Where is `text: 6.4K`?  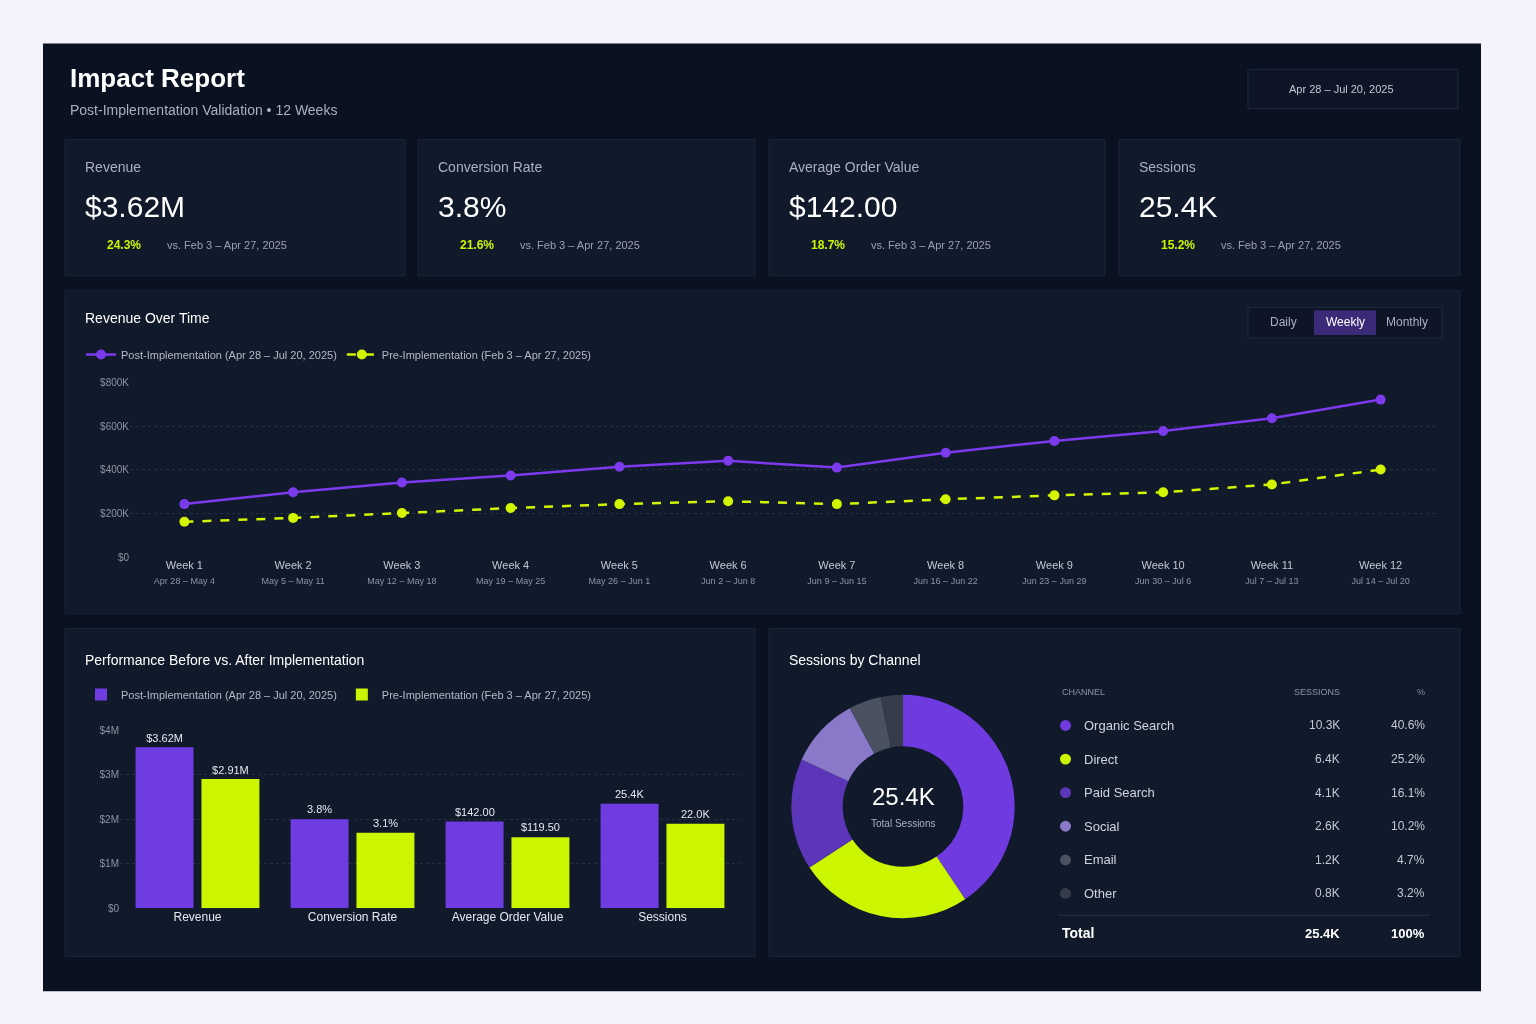 text: 6.4K is located at coordinates (1327, 759).